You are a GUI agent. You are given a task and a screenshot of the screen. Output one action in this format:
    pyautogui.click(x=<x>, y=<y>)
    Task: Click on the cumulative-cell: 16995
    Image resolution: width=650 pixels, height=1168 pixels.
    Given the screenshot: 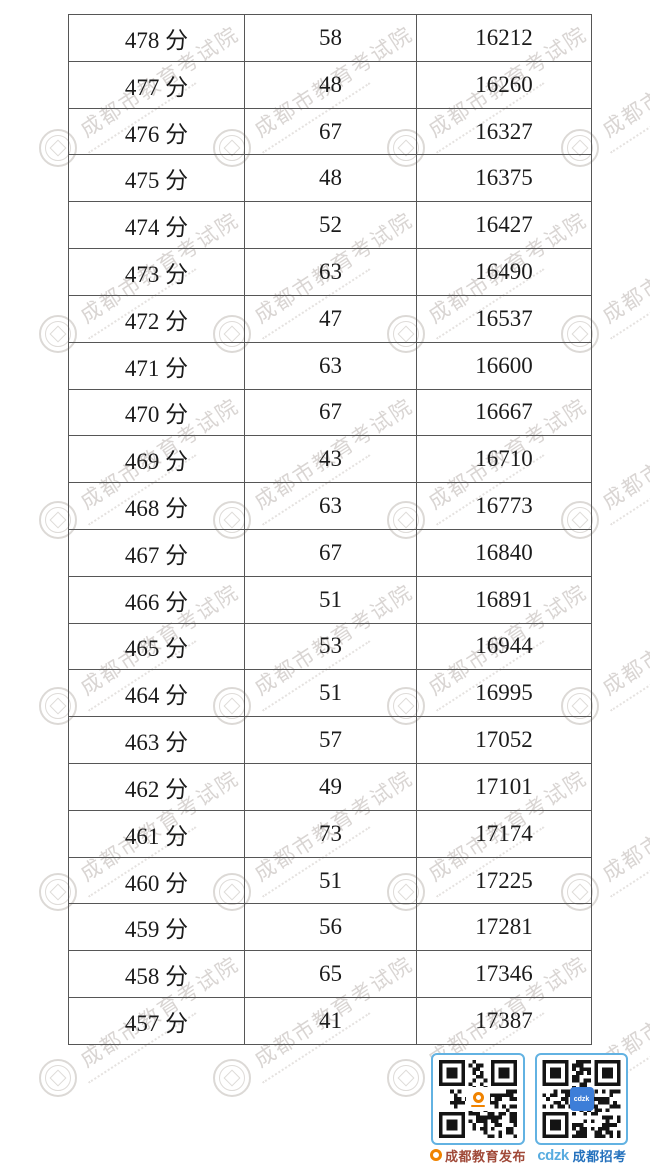 What is the action you would take?
    pyautogui.click(x=503, y=693)
    